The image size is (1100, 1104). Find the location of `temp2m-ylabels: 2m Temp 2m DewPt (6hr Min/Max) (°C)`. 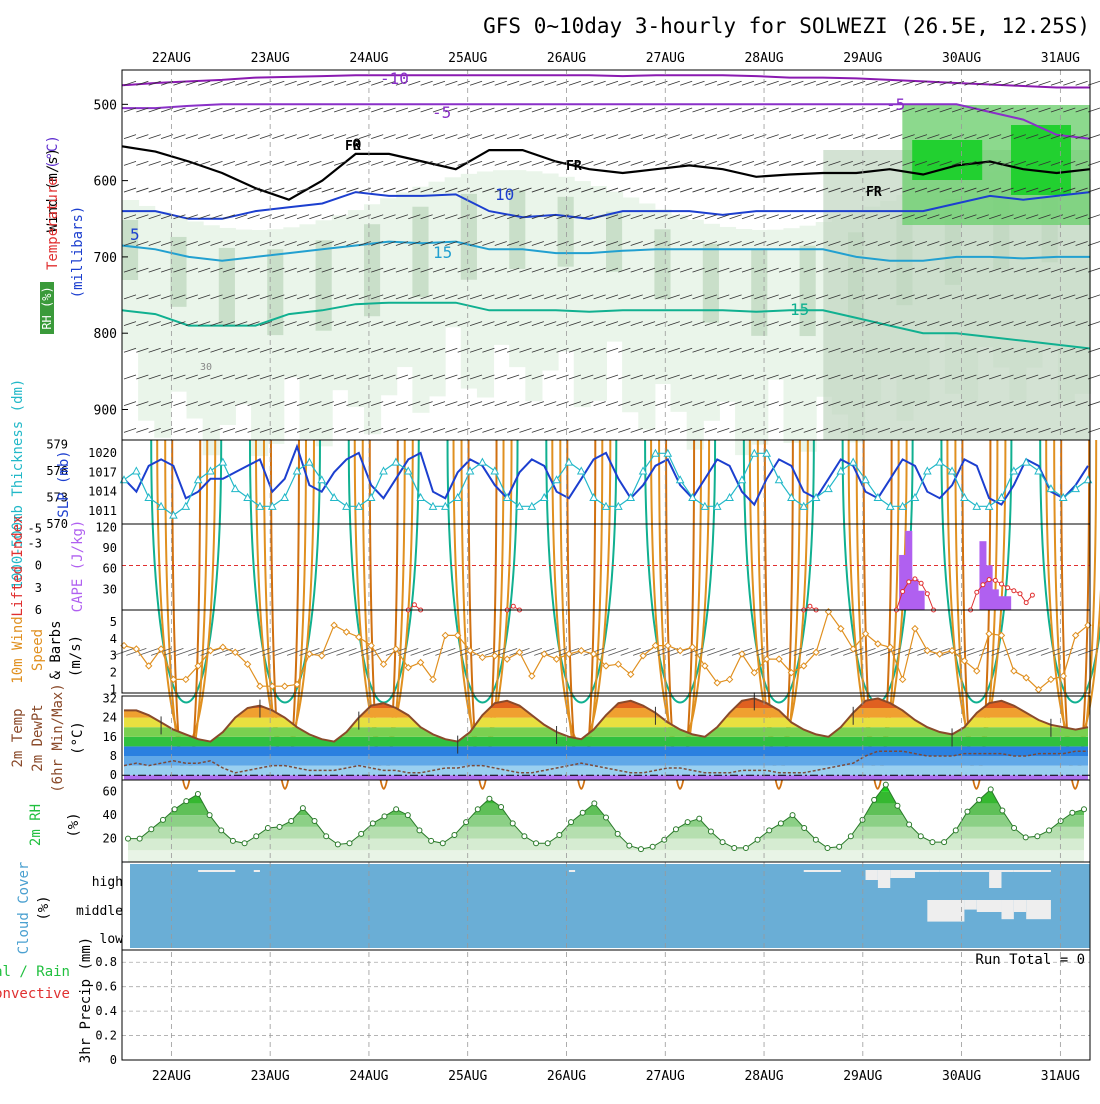

temp2m-ylabels: 2m Temp 2m DewPt (6hr Min/Max) (°C) is located at coordinates (48, 738).